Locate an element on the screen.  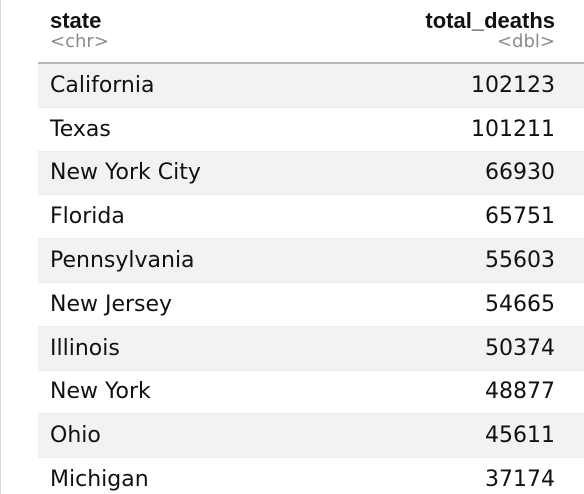
table-row: Illinois 50374 is located at coordinates (311, 348).